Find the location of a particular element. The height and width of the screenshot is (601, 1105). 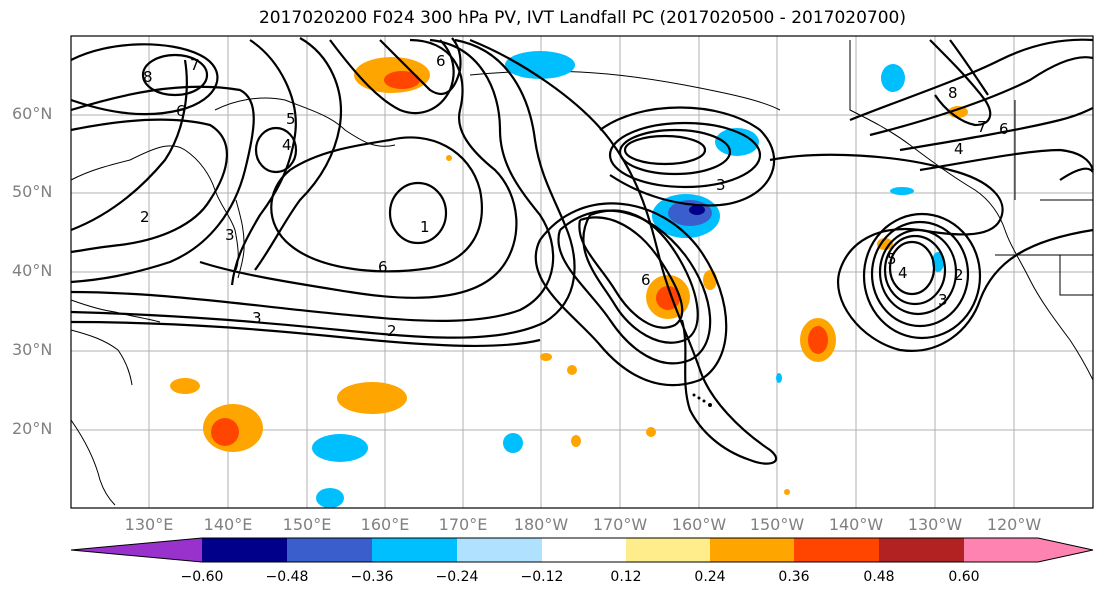

contour-label: 1 is located at coordinates (425, 227).